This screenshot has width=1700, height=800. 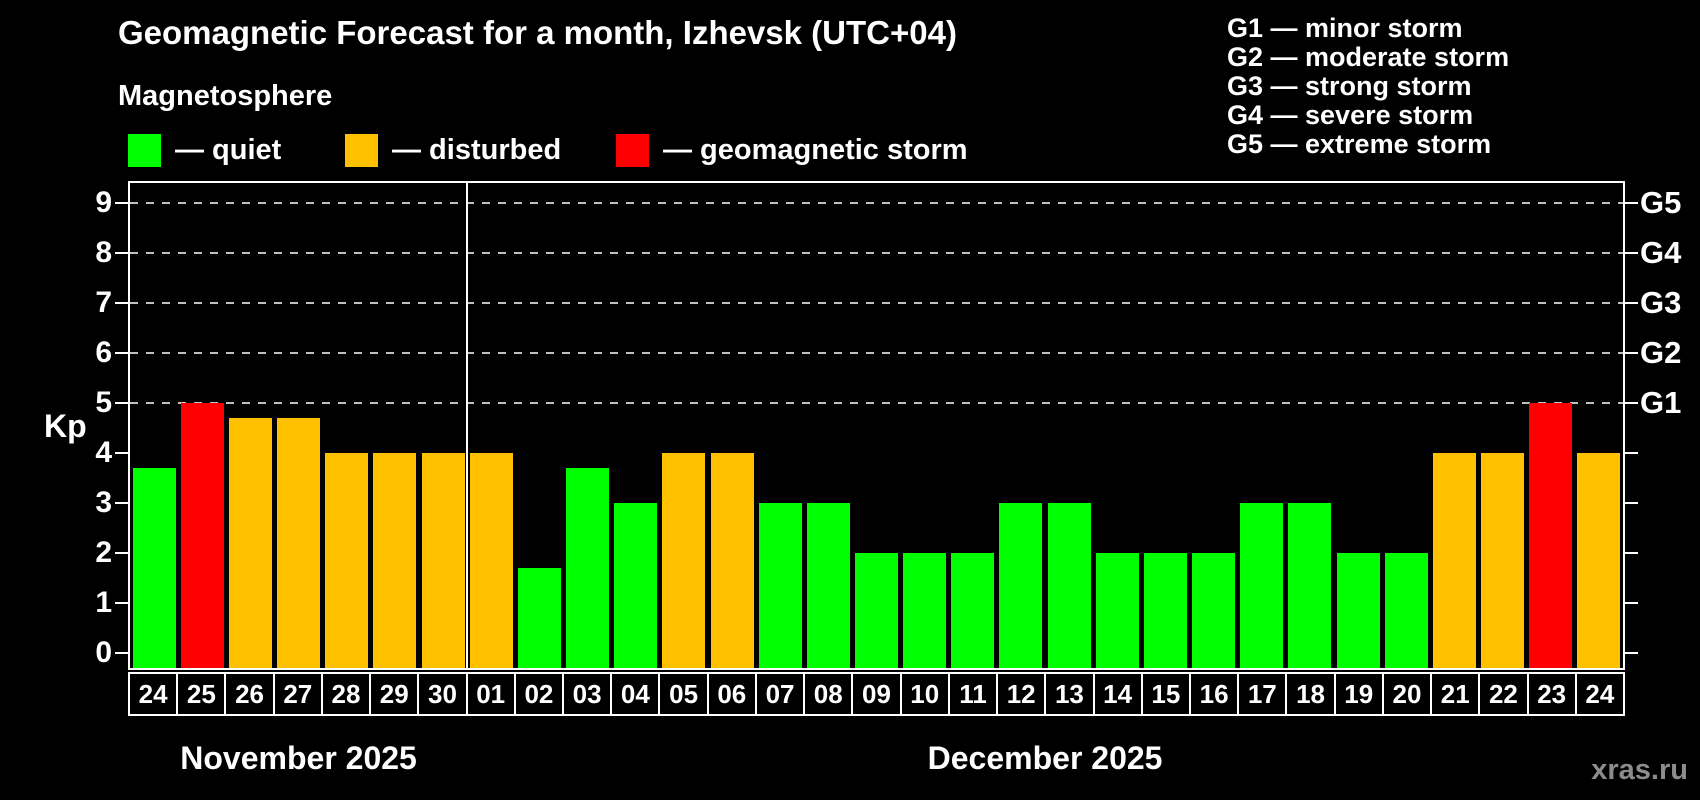 What do you see at coordinates (632, 150) in the screenshot?
I see `storm-color-swatch` at bounding box center [632, 150].